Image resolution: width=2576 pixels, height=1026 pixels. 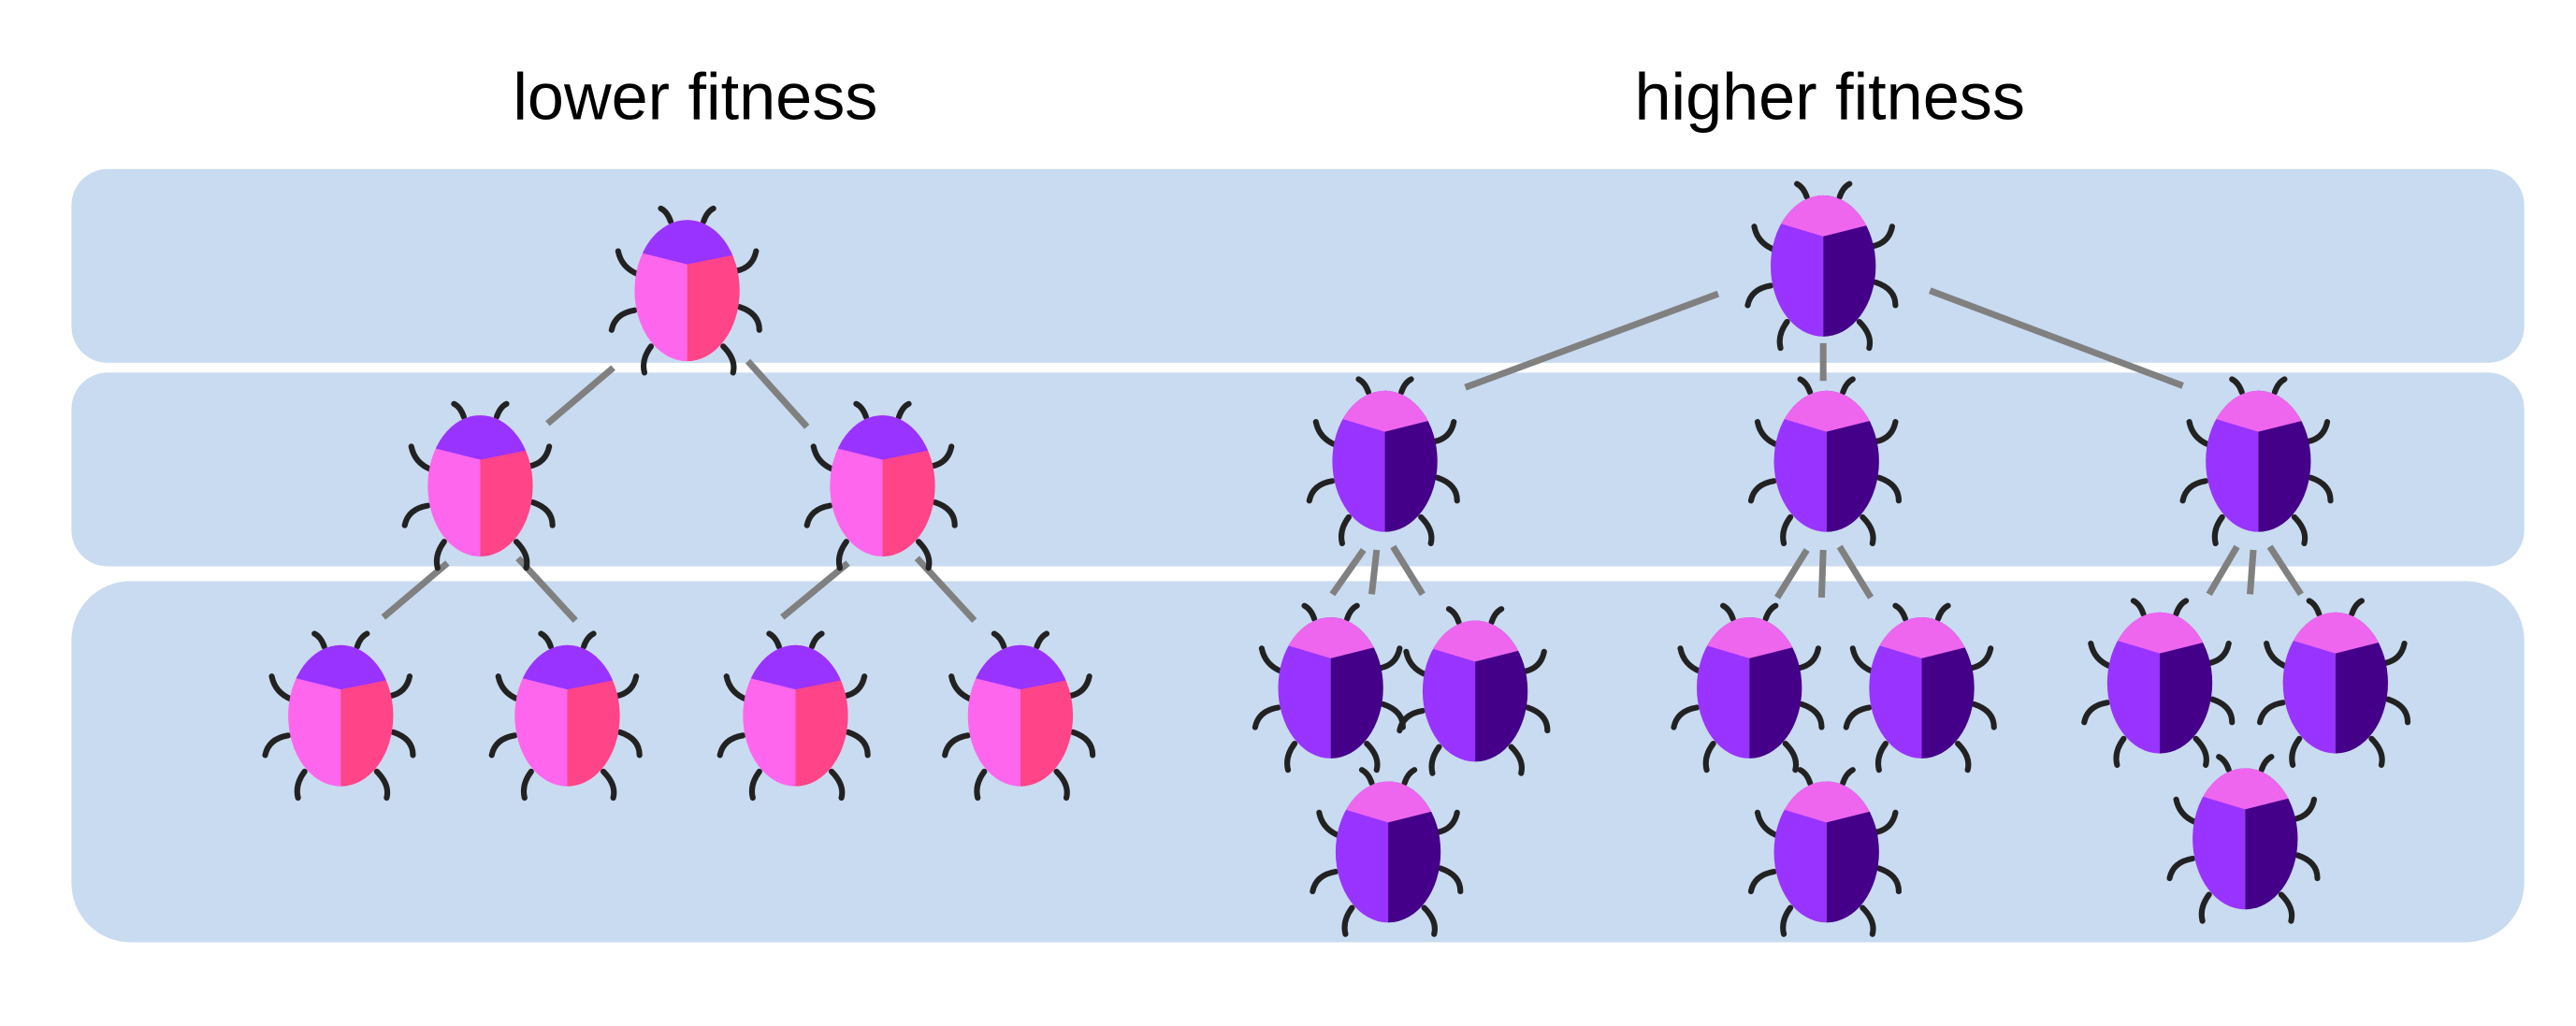 I want to click on connectors-left, so click(x=679, y=490).